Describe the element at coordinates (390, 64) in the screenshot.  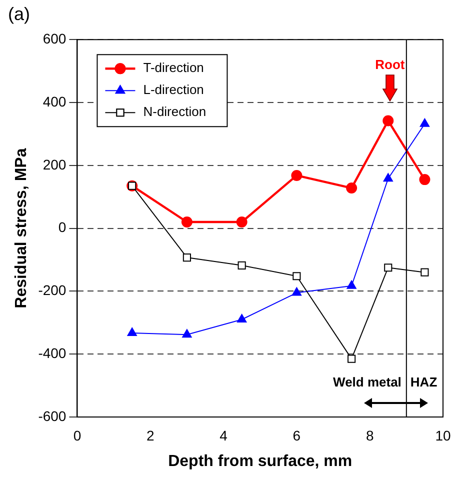
I see `annotation: Root` at that location.